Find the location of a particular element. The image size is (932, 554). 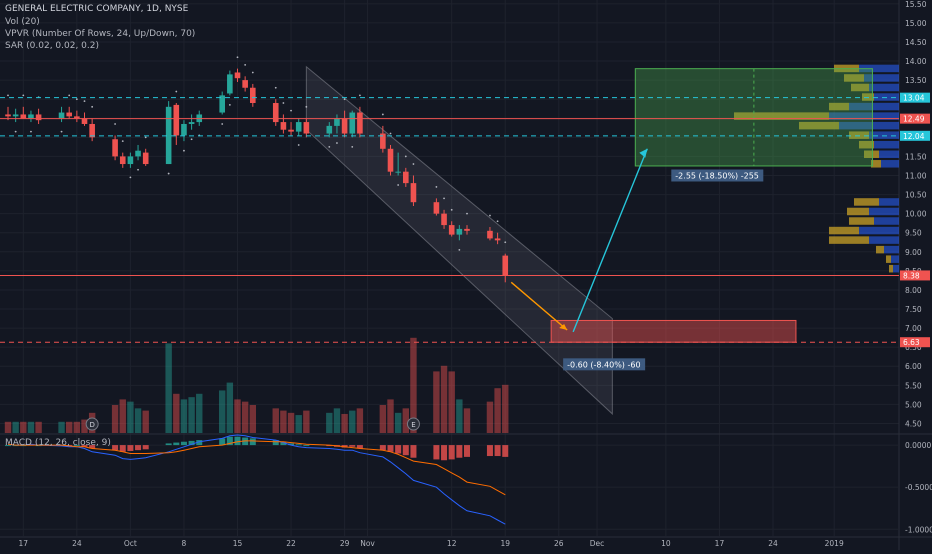

loss-box is located at coordinates (673, 331).